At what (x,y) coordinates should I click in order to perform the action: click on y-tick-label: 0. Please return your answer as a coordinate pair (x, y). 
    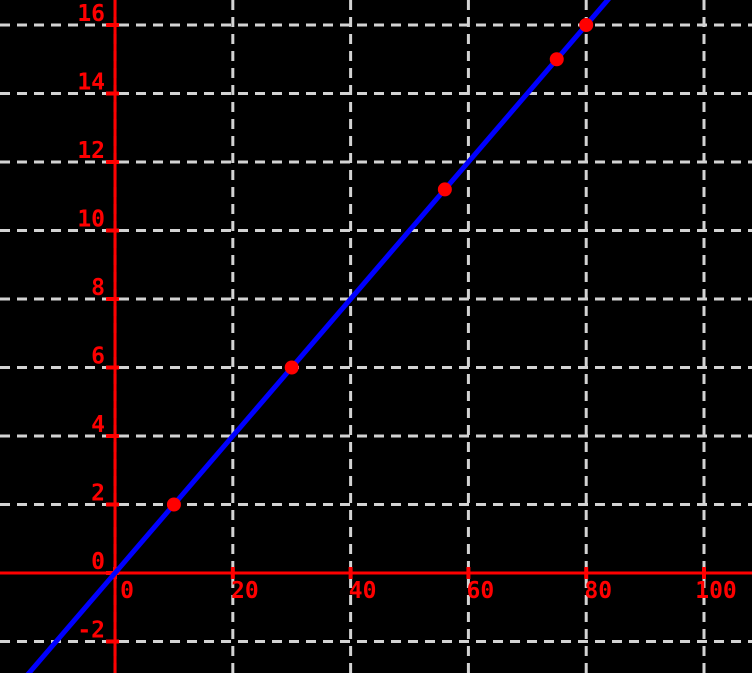
    Looking at the image, I should click on (98, 562).